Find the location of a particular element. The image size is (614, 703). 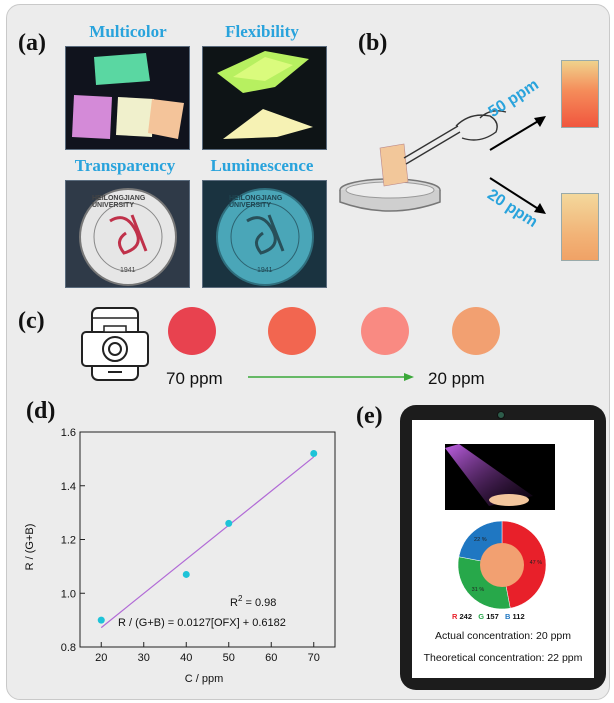

panel-label-c: (c) is located at coordinates (31, 321).